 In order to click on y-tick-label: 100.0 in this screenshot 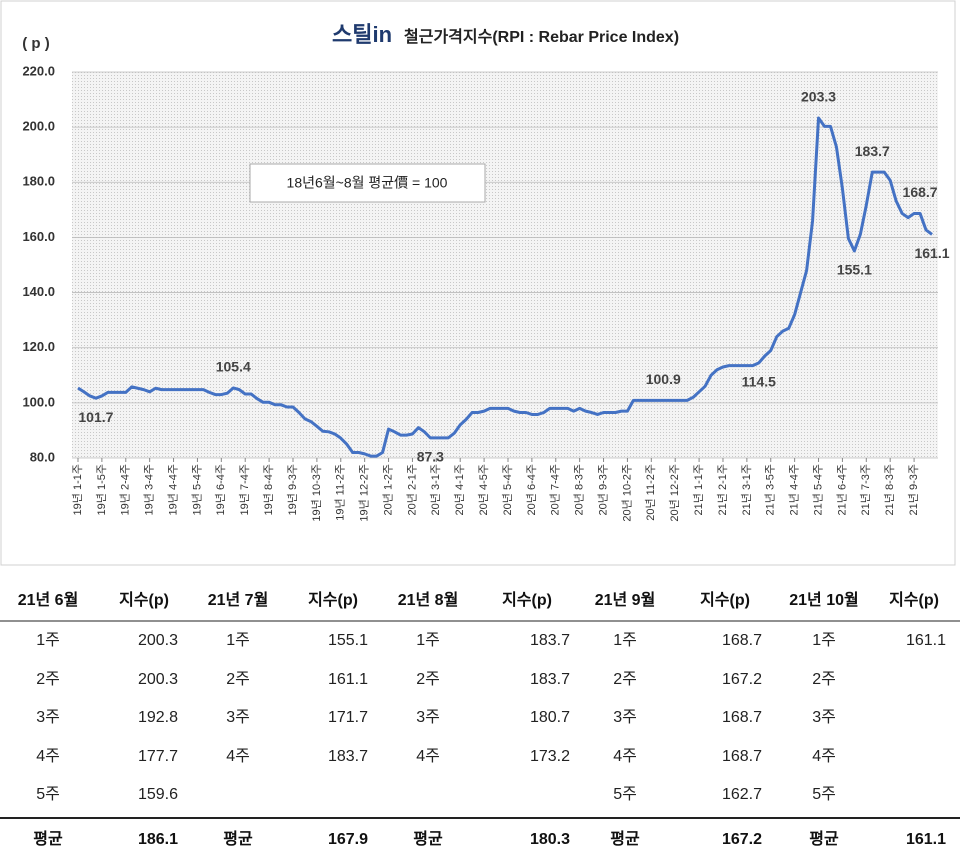, I will do `click(38, 401)`.